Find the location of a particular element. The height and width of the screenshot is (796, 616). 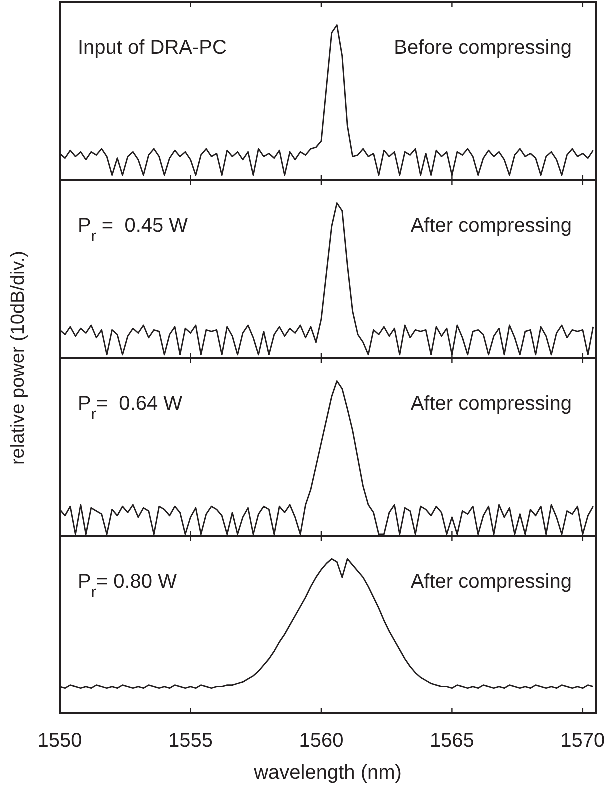

x-tick-label: 1565 is located at coordinates (452, 741).